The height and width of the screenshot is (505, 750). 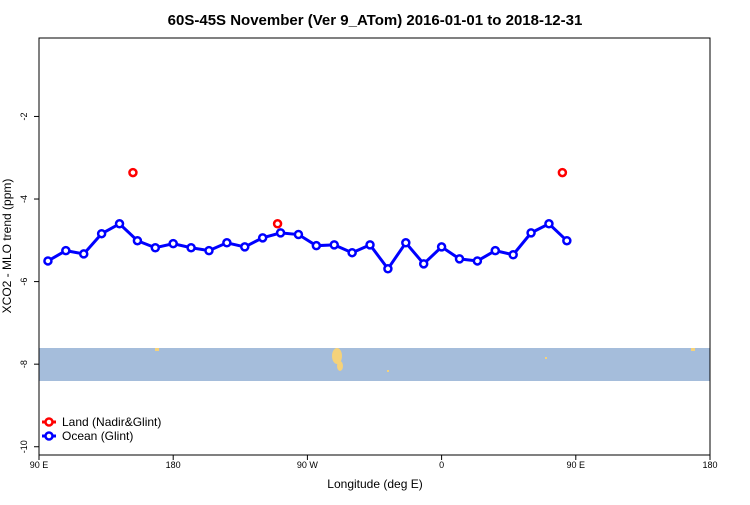 What do you see at coordinates (307, 246) in the screenshot?
I see `series-line` at bounding box center [307, 246].